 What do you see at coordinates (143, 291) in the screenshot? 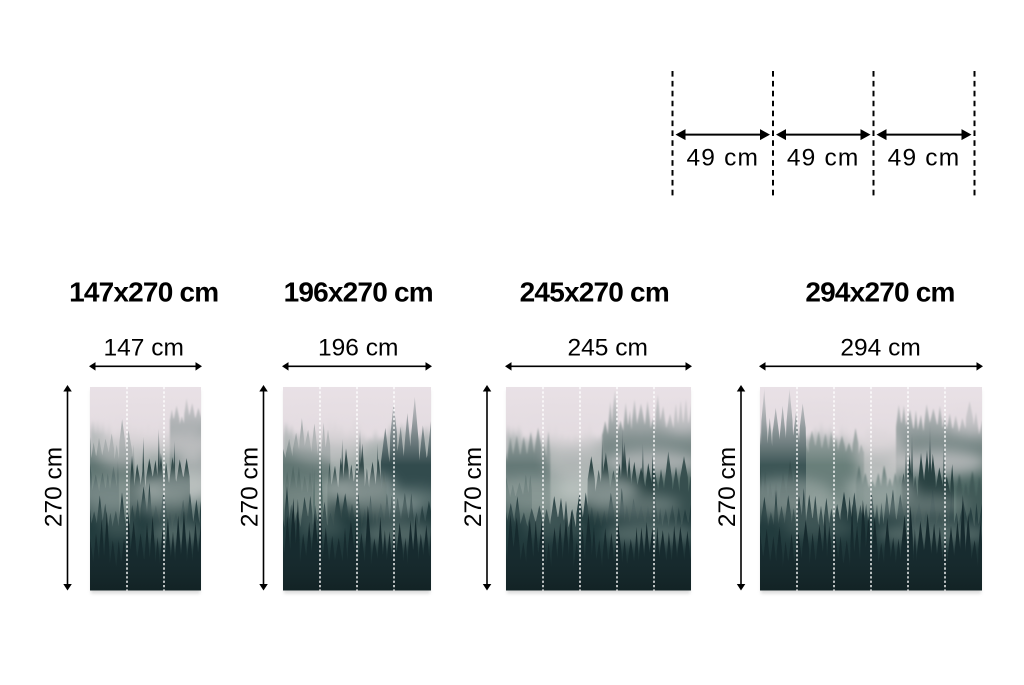
I see `svg-text: 147x270 cm` at bounding box center [143, 291].